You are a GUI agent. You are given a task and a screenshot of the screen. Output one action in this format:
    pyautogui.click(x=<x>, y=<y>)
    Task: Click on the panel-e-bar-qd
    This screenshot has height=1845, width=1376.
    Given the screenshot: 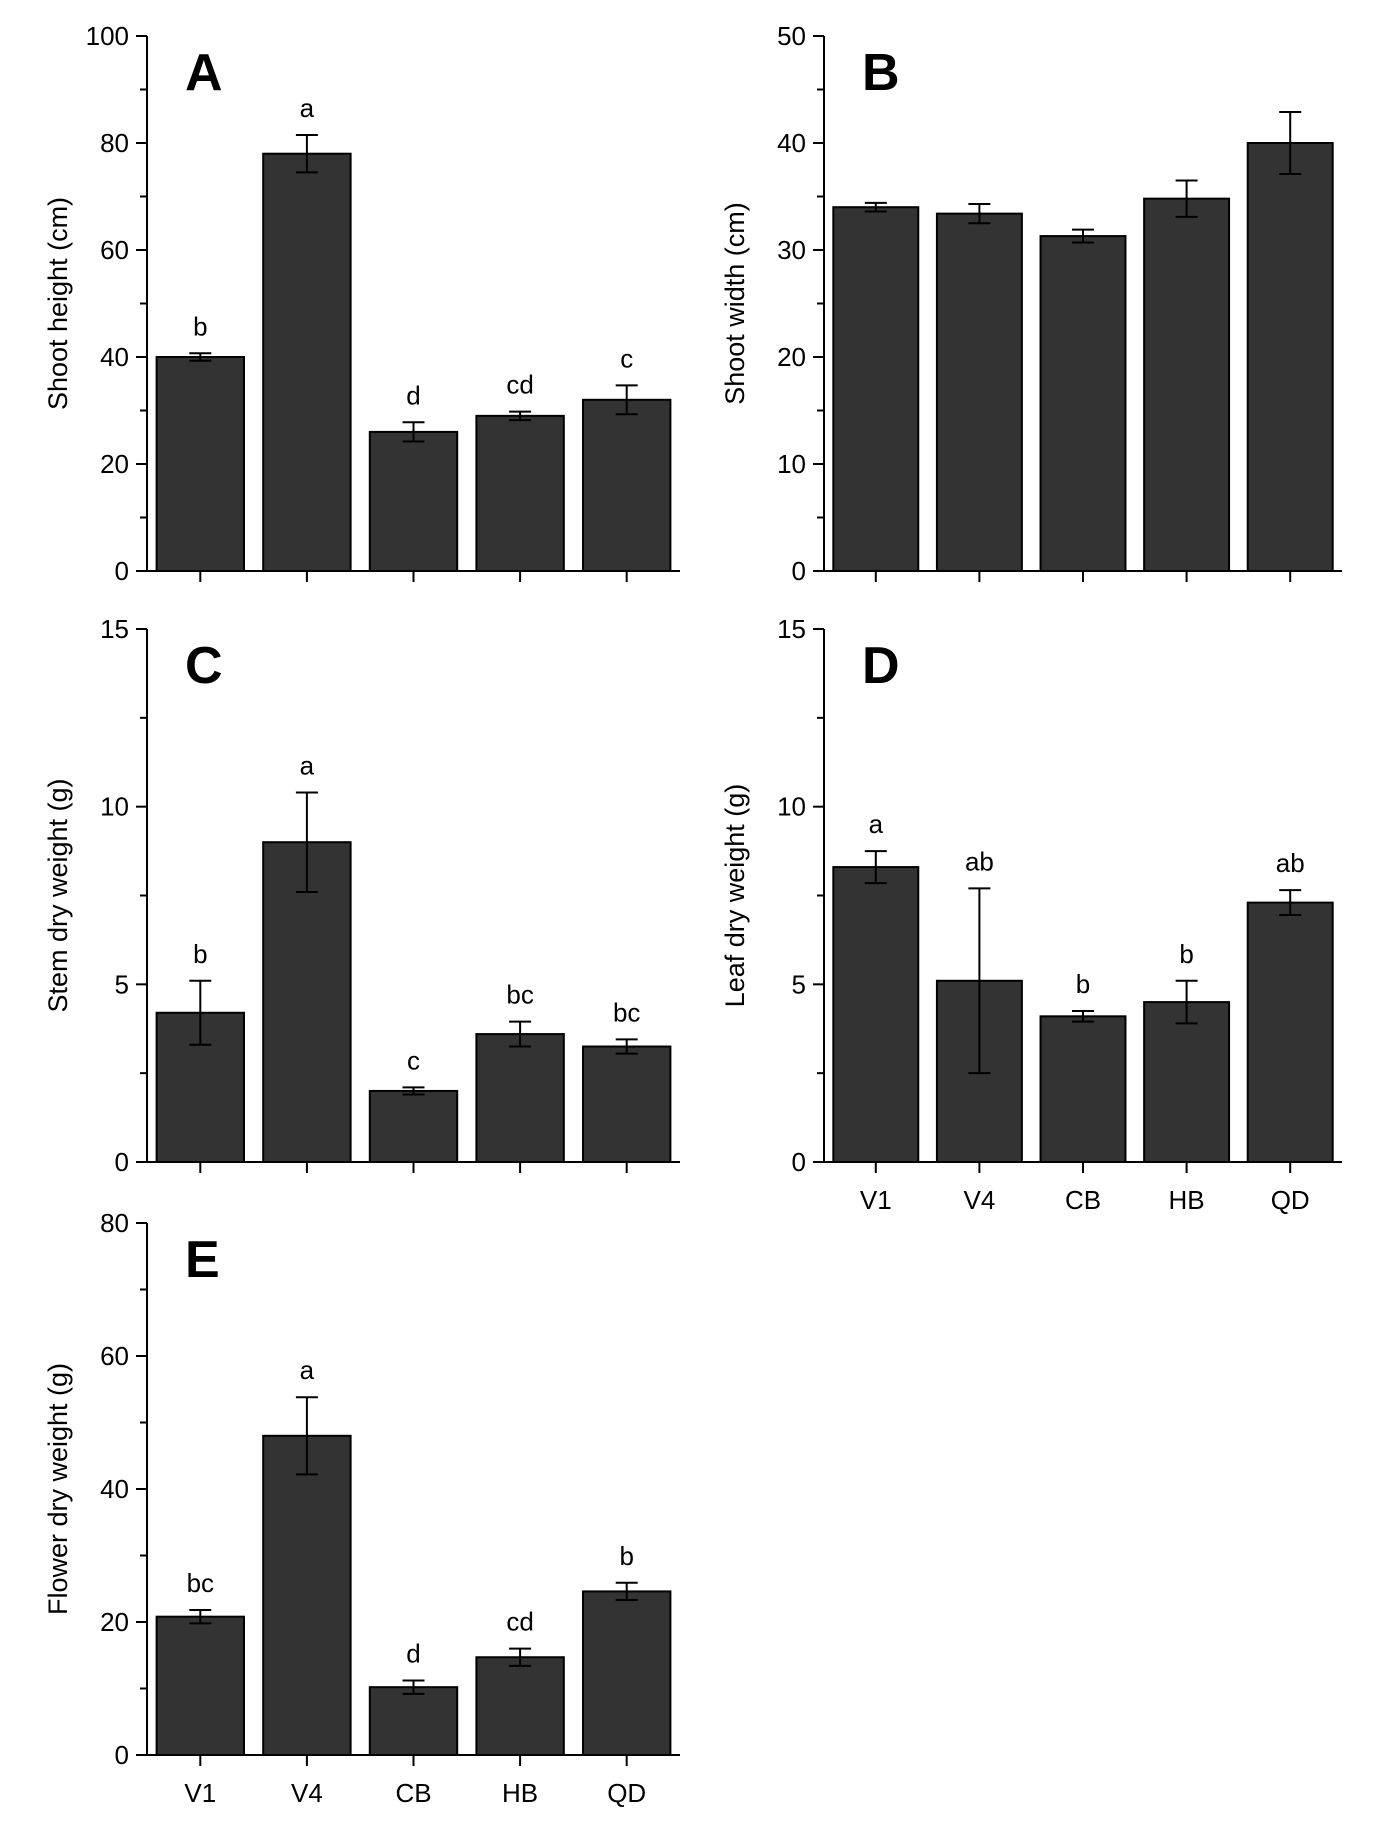 What is the action you would take?
    pyautogui.click(x=626, y=1673)
    